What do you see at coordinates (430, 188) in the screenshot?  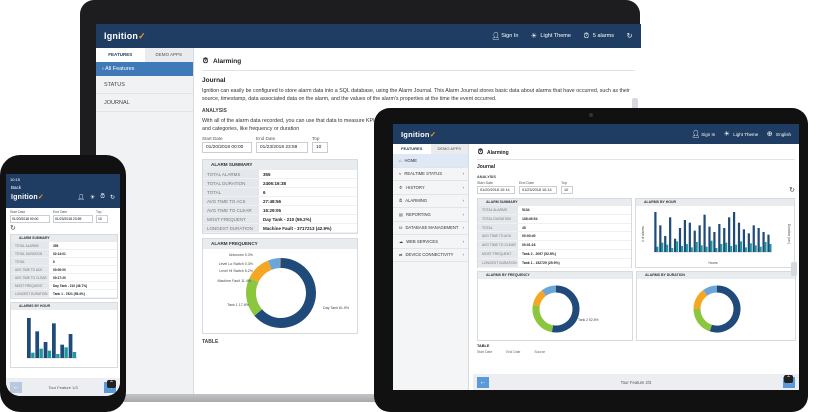 I see `sidebar-item-history: ⌚︎ HISTORY ›` at bounding box center [430, 188].